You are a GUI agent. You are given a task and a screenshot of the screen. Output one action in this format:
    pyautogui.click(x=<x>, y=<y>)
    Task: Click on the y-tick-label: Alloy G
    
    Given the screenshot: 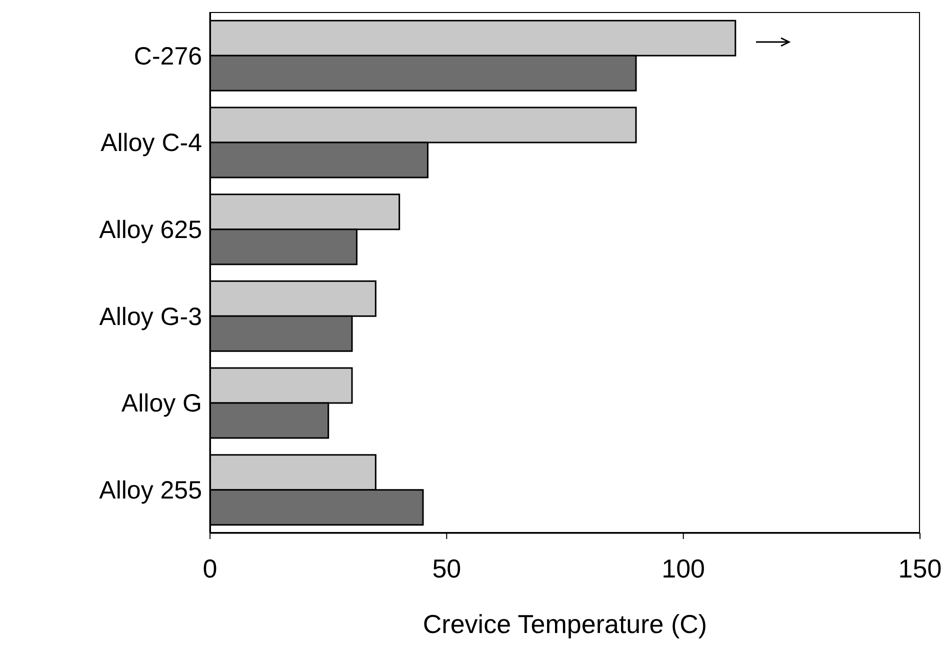 What is the action you would take?
    pyautogui.click(x=161, y=404)
    